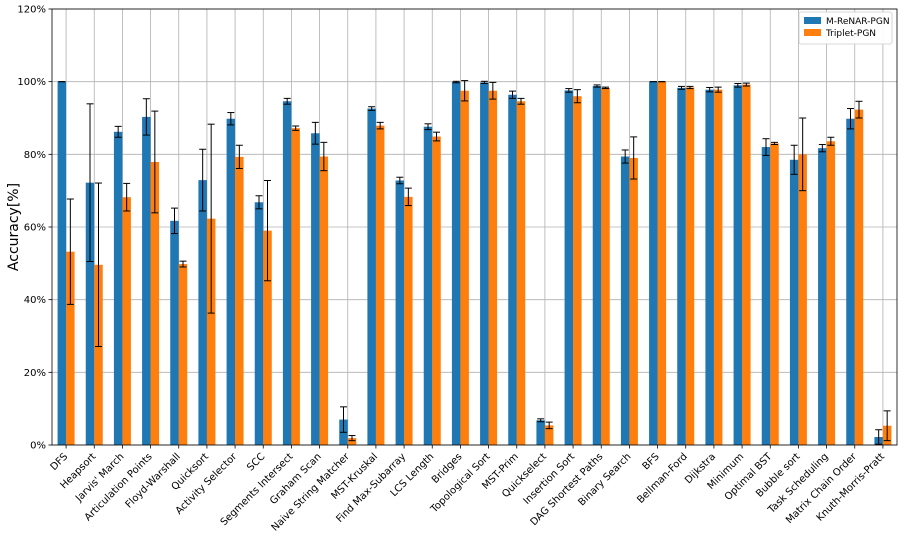 The width and height of the screenshot is (905, 538). Describe the element at coordinates (858, 22) in the screenshot. I see `legend-label-m-renar-pgn: M-ReNAR-PGN` at that location.